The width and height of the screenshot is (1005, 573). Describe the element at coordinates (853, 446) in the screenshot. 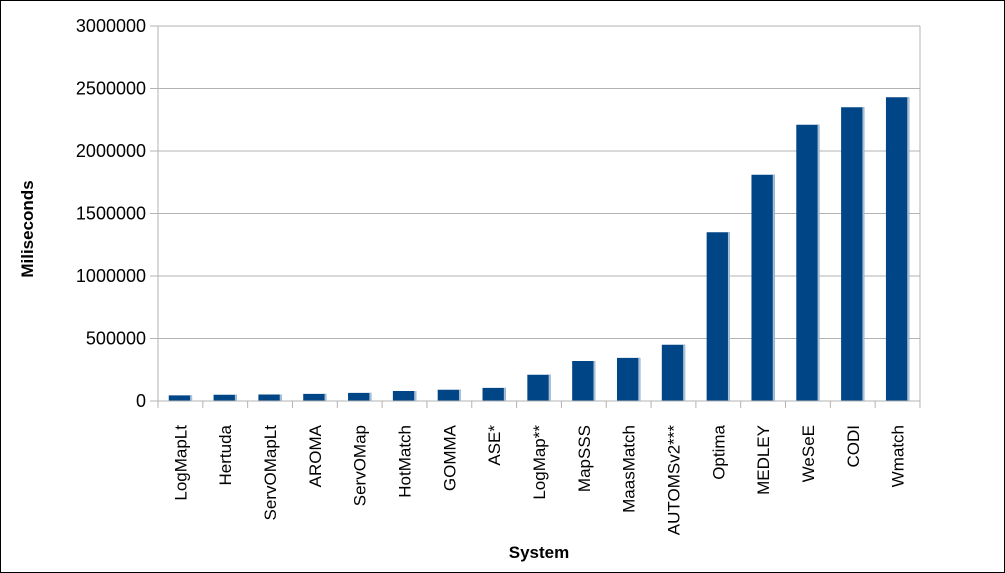

I see `x-tick-label: CODI` at that location.